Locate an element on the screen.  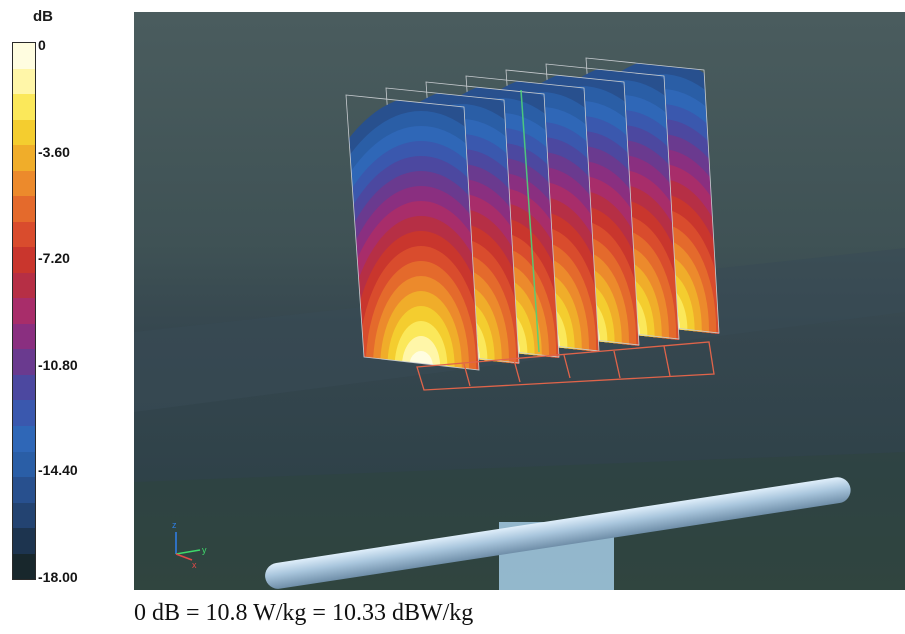
probe-axis-line is located at coordinates (530, 221).